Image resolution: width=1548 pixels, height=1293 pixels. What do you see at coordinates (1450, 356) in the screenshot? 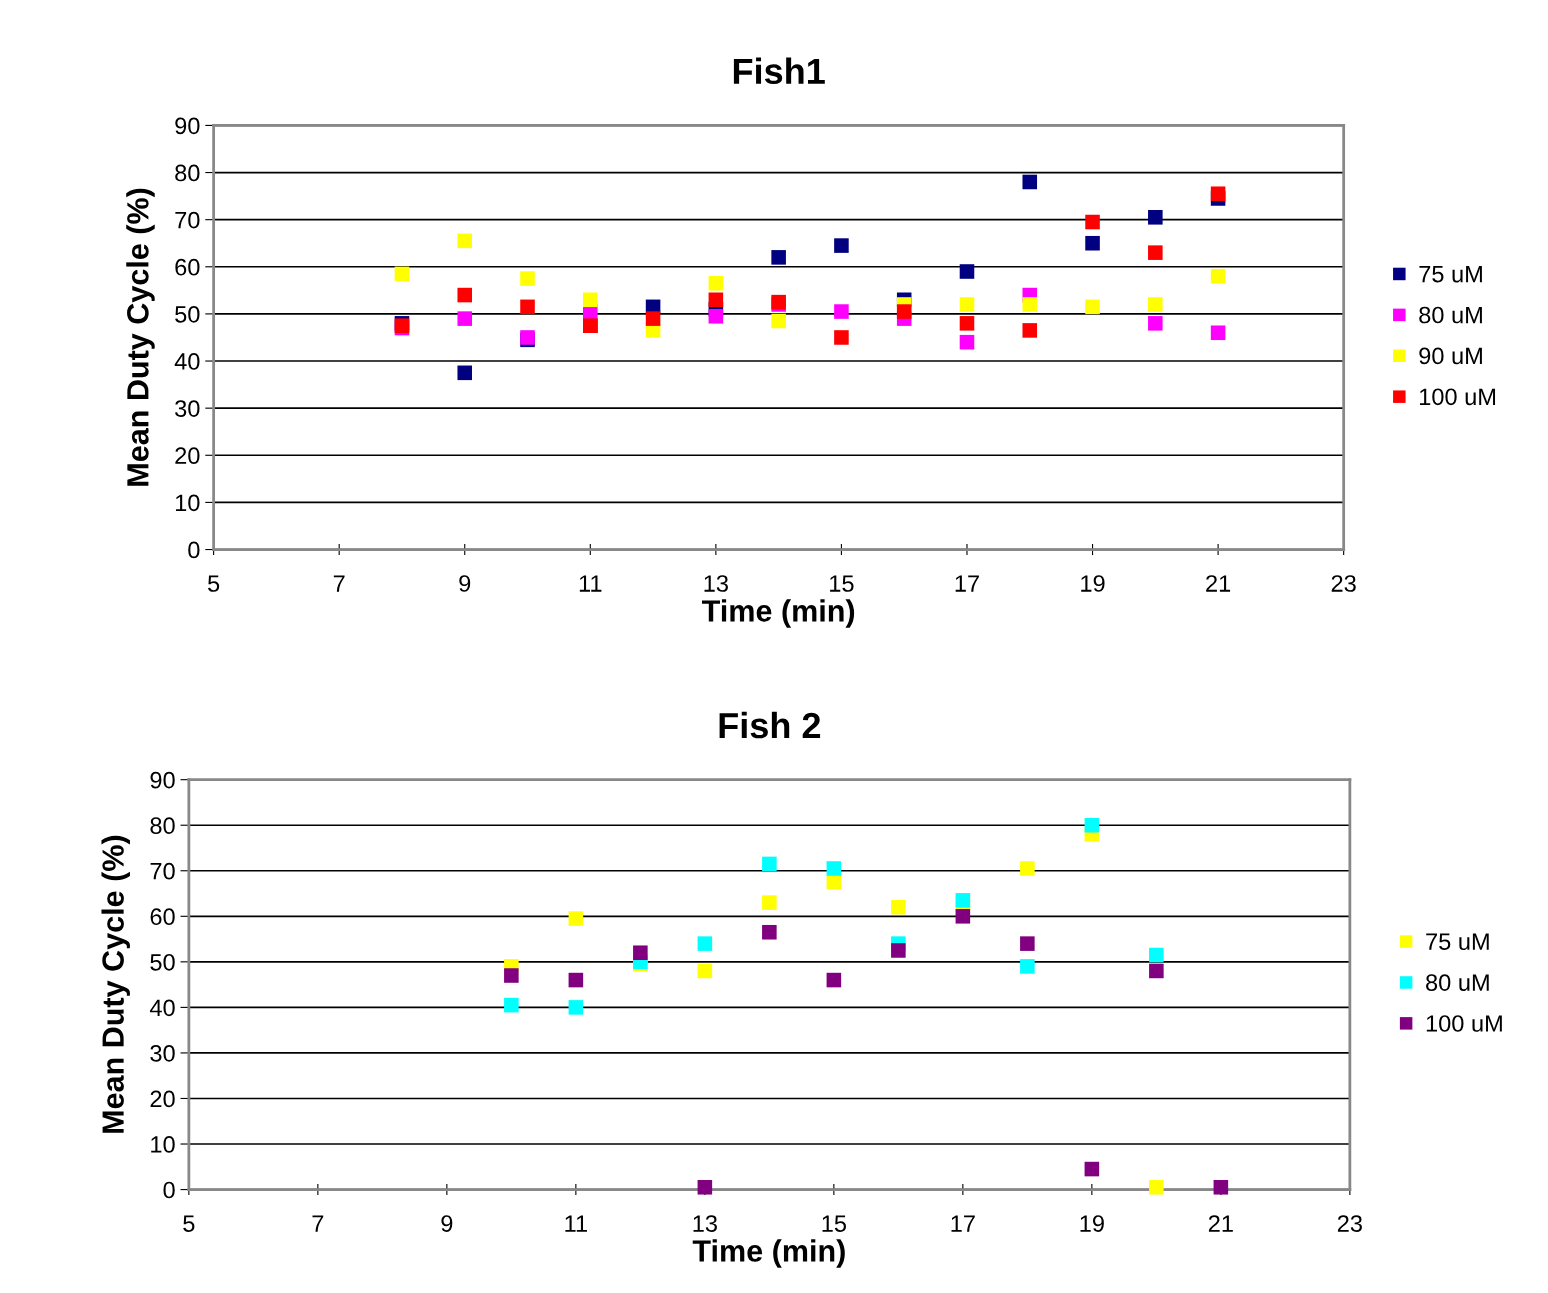
I see `legend-label: 90 uM` at bounding box center [1450, 356].